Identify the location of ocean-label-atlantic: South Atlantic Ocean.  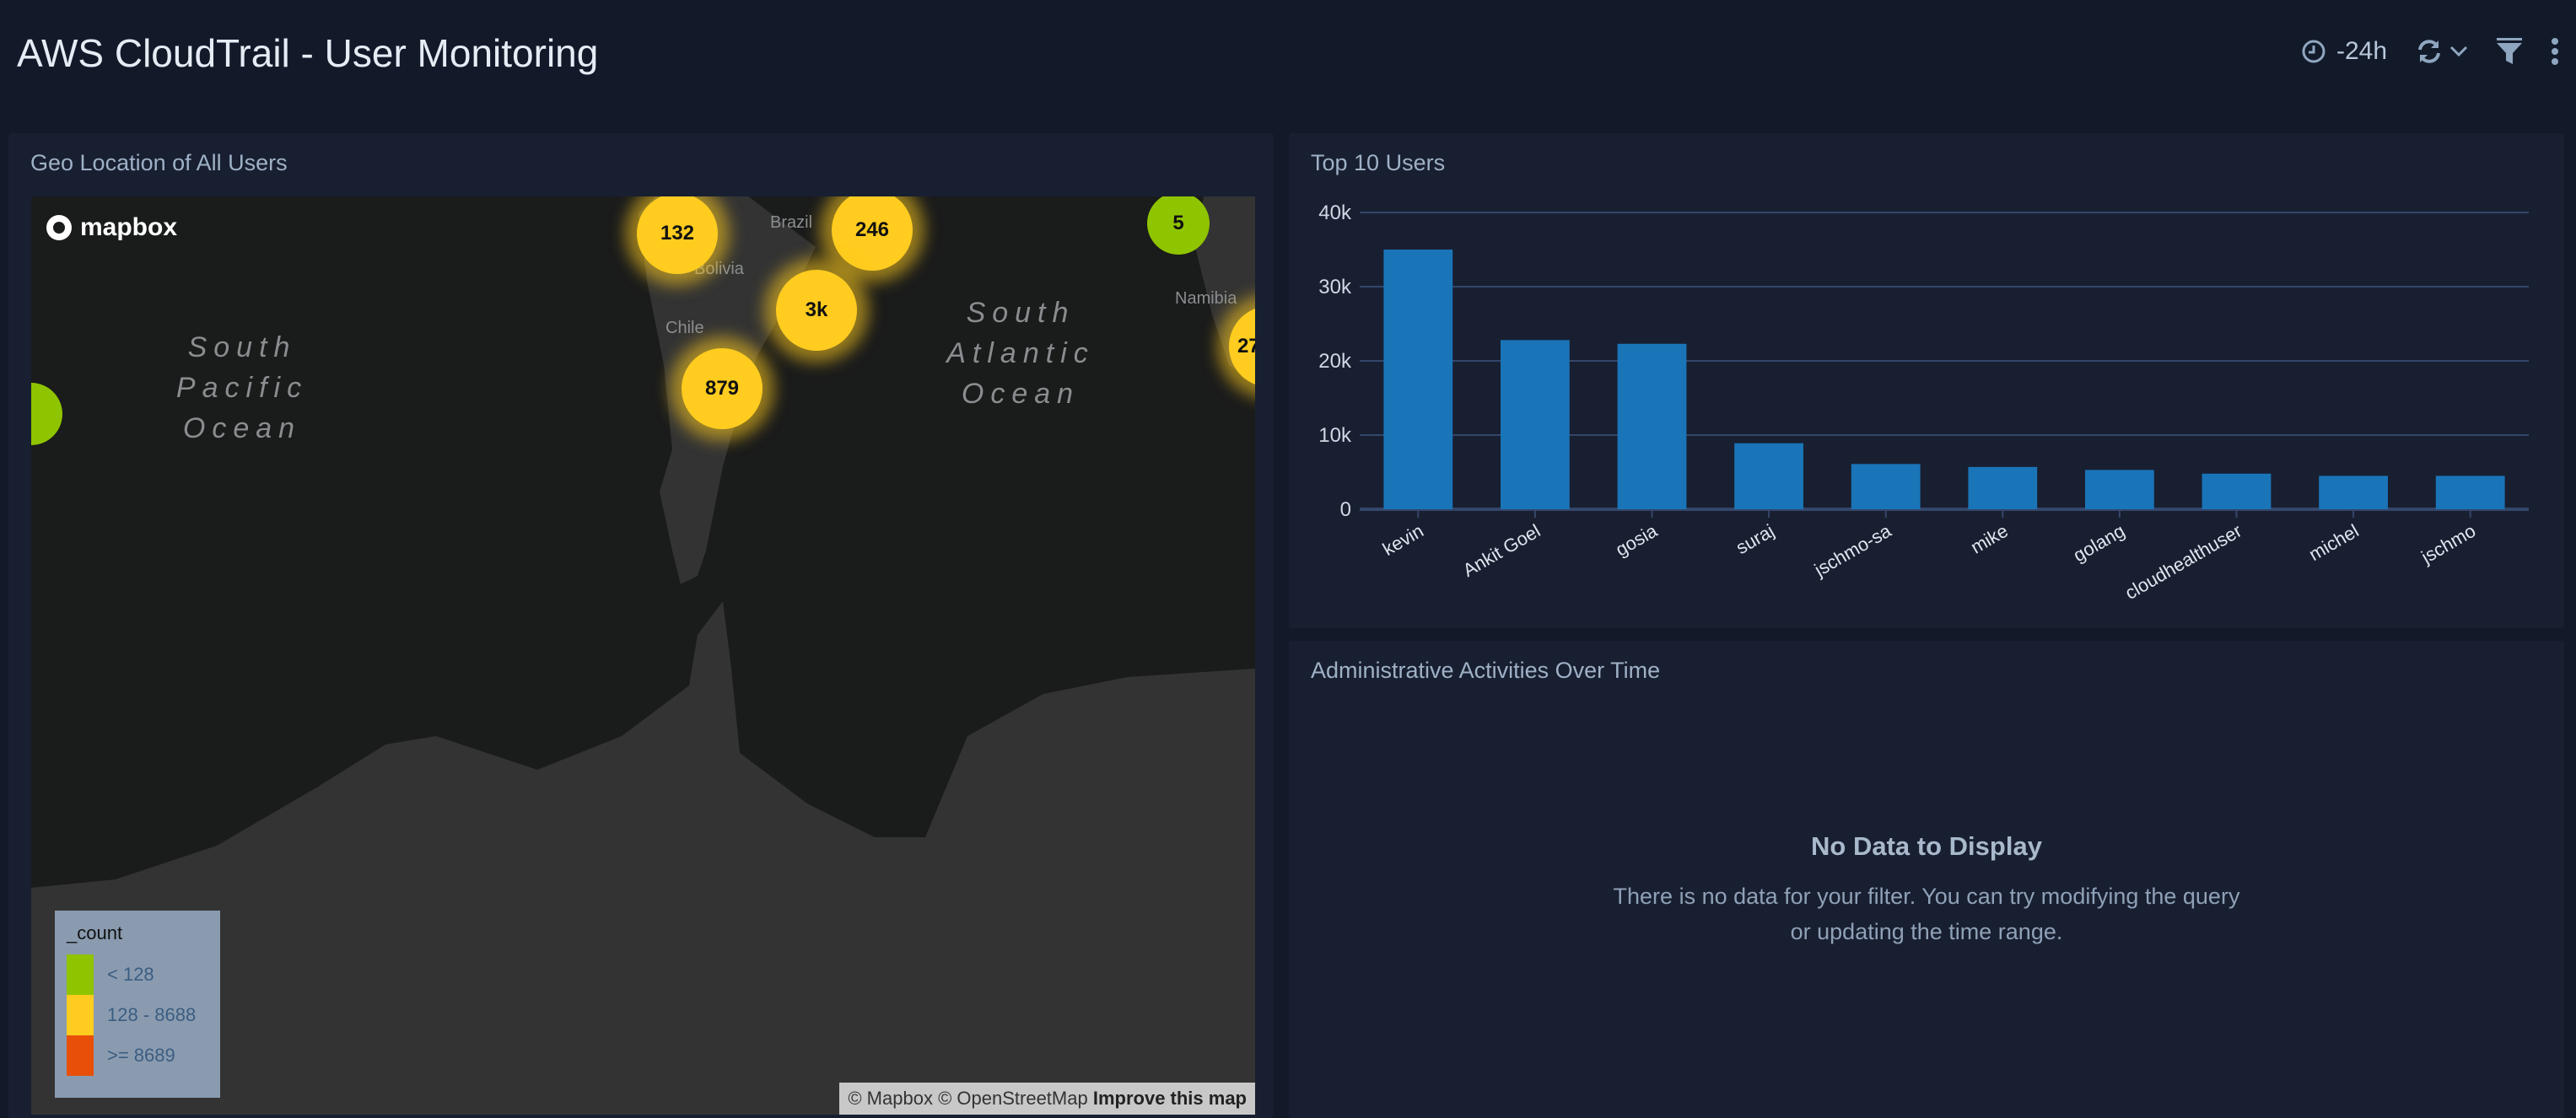
(1020, 354).